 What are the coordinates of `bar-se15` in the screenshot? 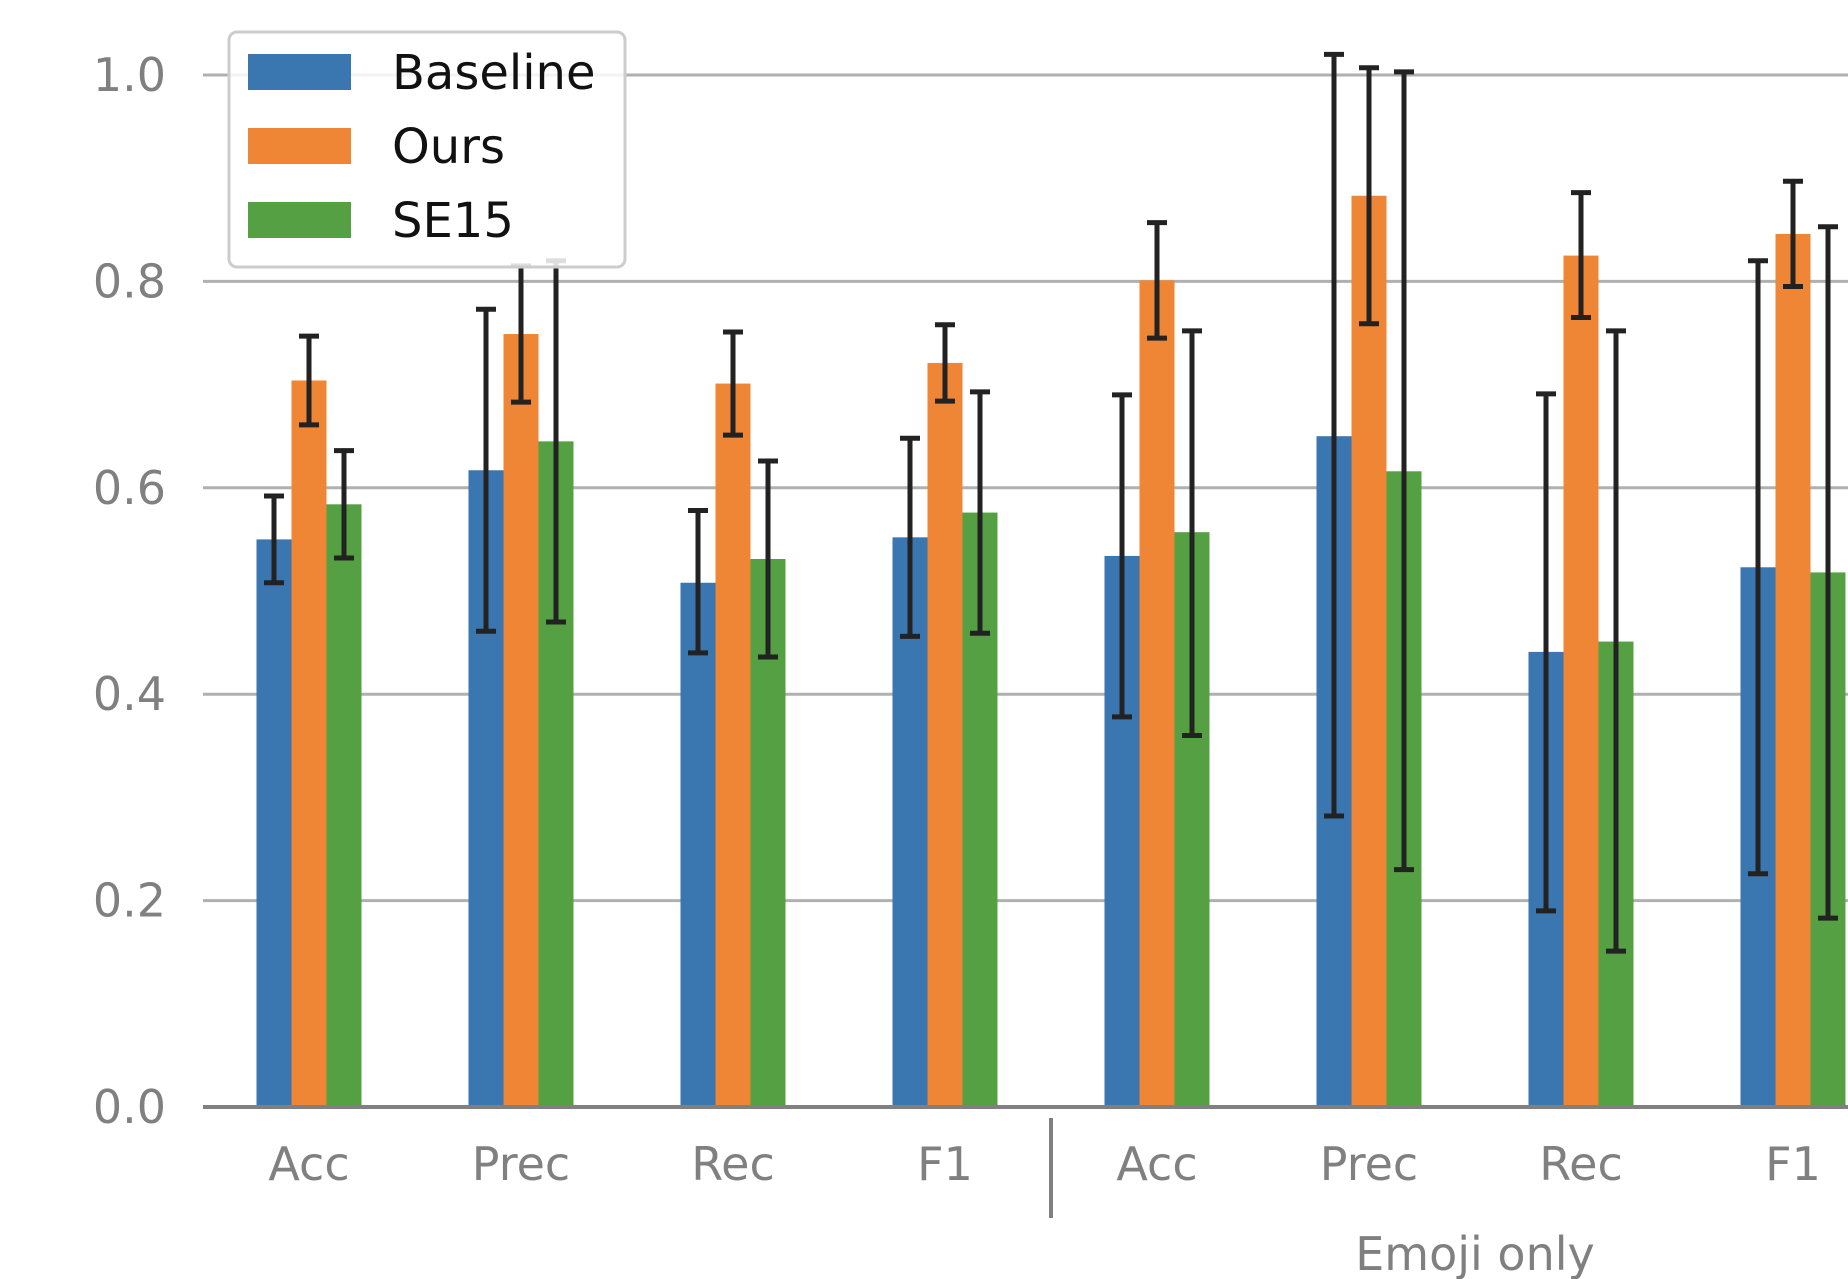 It's located at (344, 805).